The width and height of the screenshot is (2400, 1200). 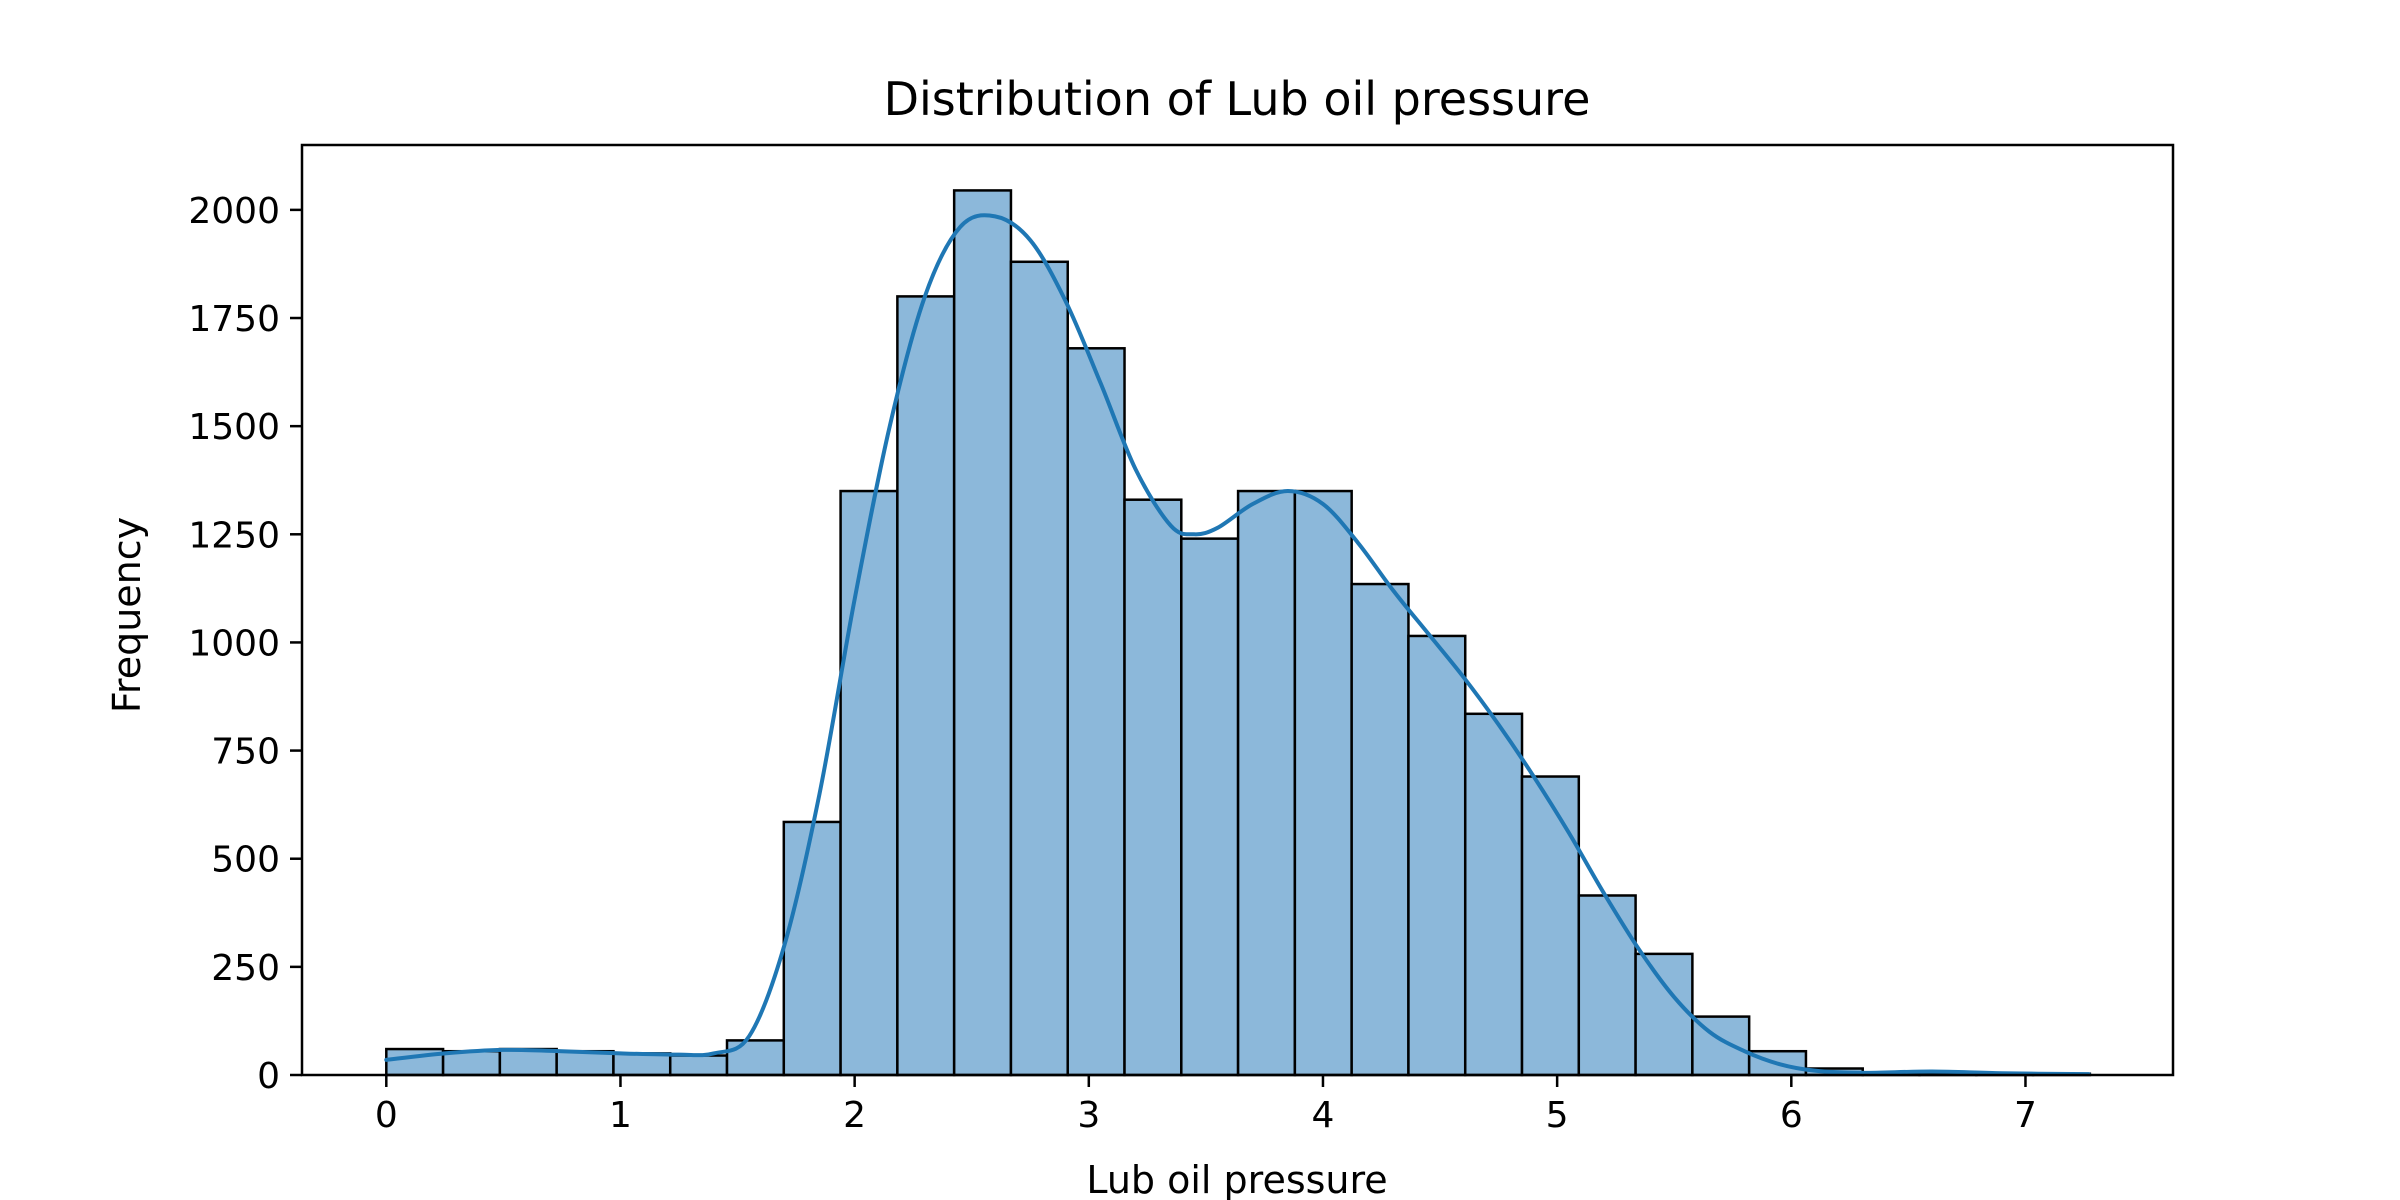 What do you see at coordinates (1236, 1179) in the screenshot?
I see `x-axis-label: Lub oil pressure` at bounding box center [1236, 1179].